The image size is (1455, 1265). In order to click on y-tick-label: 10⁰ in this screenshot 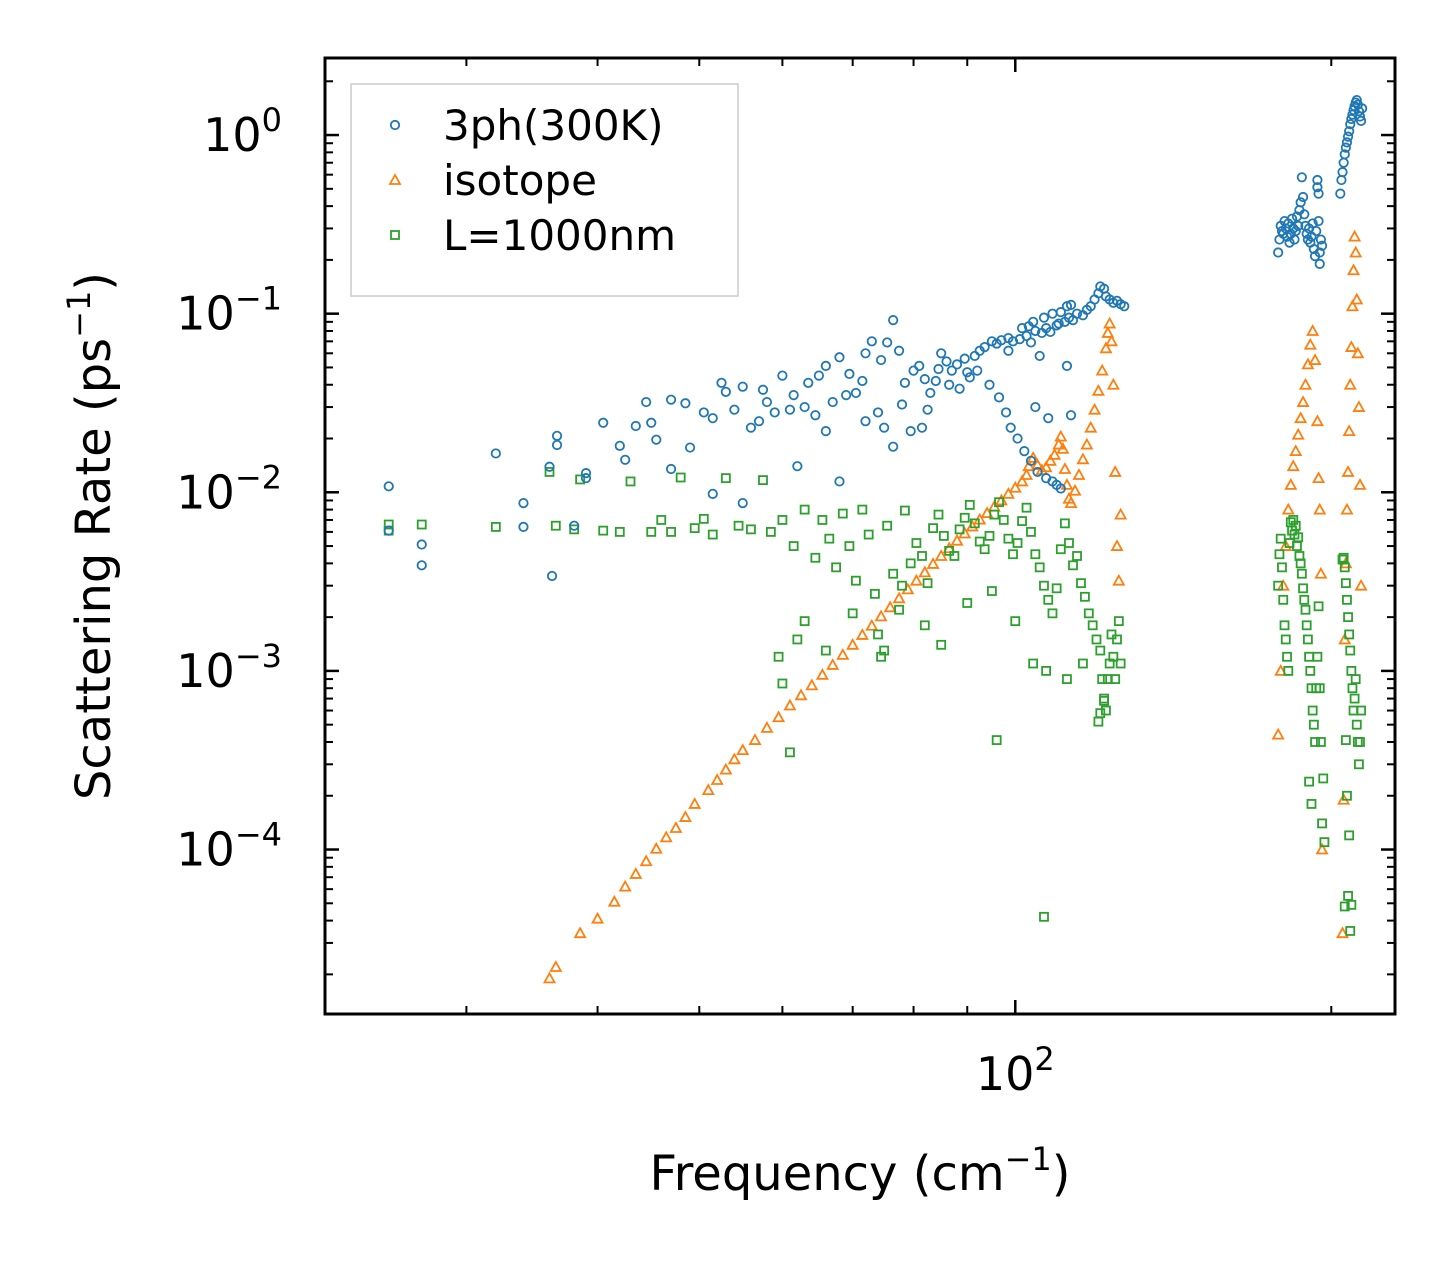, I will do `click(242, 131)`.